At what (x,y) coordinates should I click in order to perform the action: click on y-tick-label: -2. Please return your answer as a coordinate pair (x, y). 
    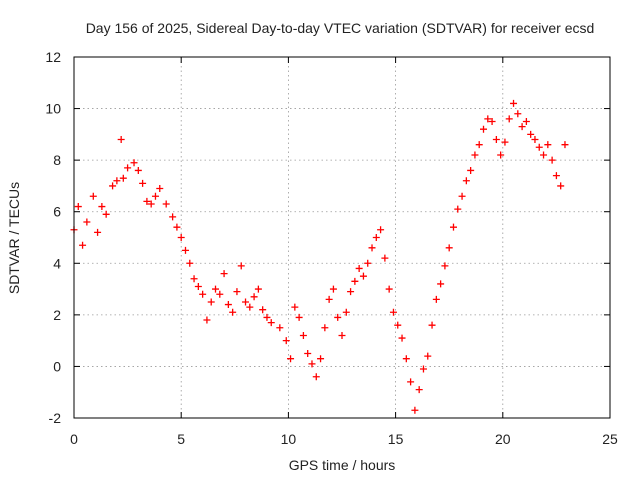
    Looking at the image, I should click on (55, 418).